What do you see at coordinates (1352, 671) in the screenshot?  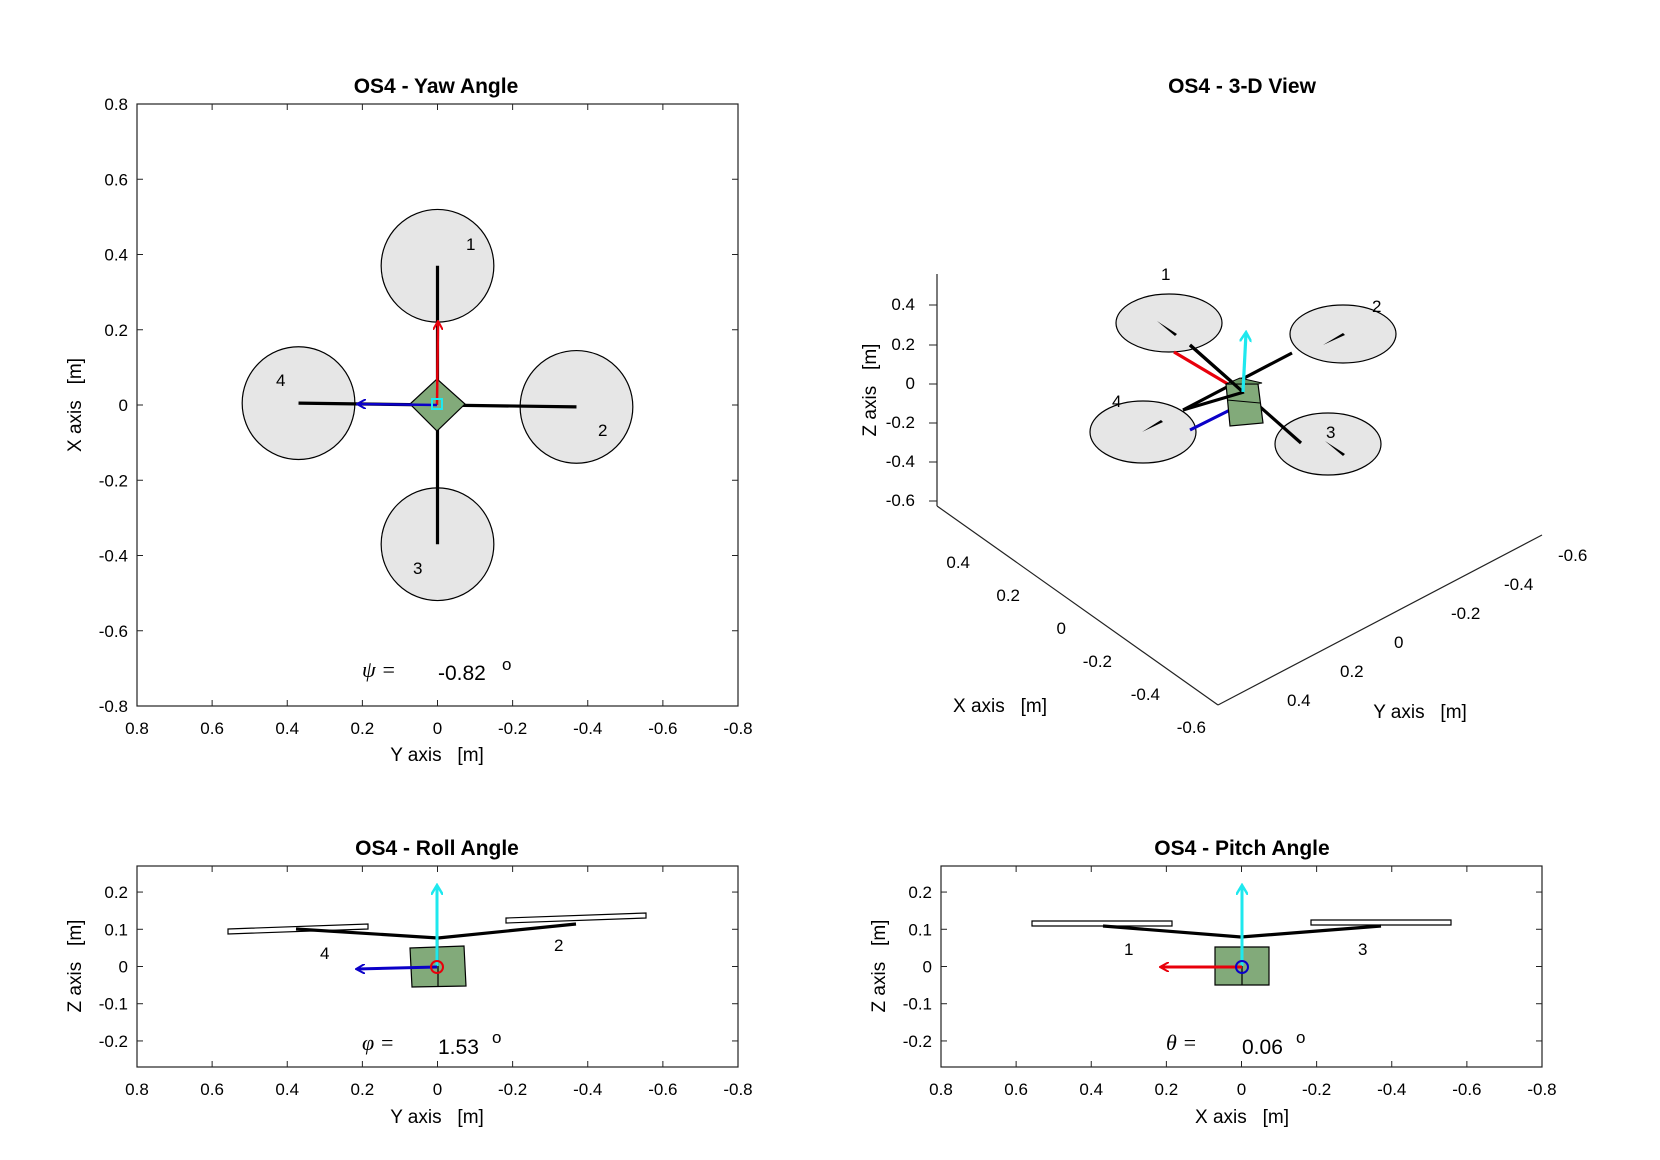 I see `3d-y-tick: 0.2` at bounding box center [1352, 671].